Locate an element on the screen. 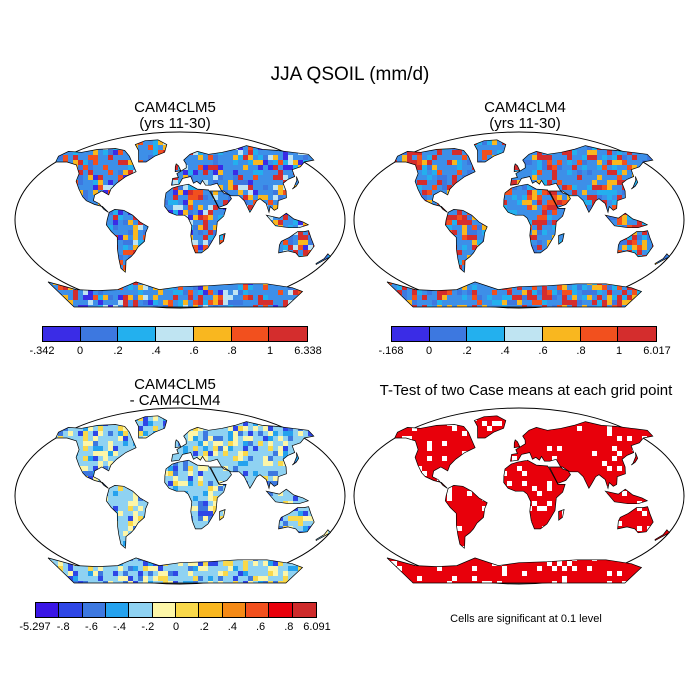  map-difference is located at coordinates (180, 496).